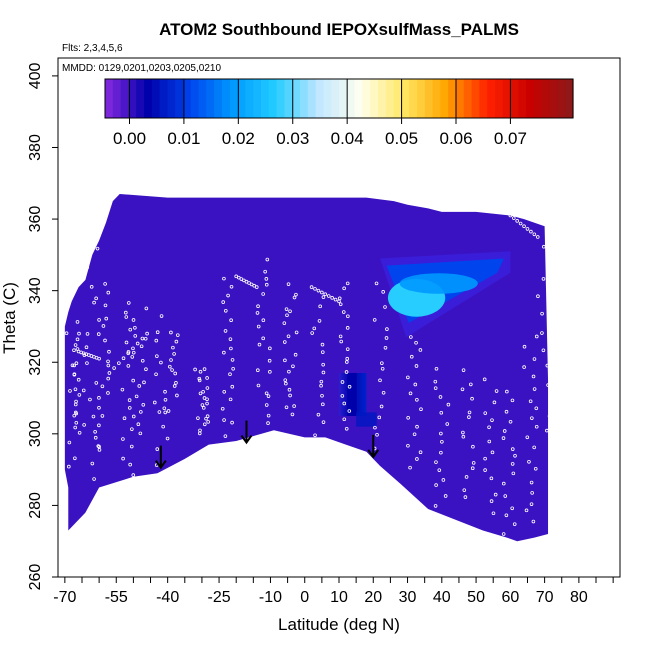  I want to click on colorbar-tick-label: 0.03, so click(292, 138).